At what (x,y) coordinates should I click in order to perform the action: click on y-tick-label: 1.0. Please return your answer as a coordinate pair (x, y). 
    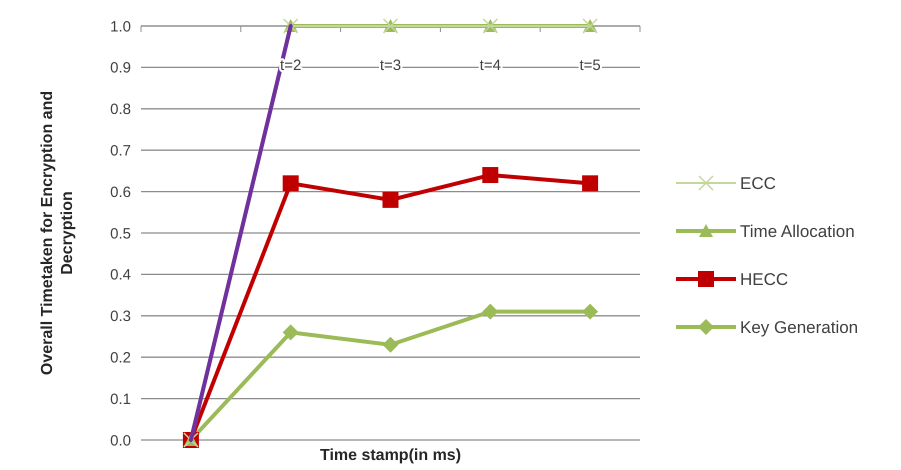
    Looking at the image, I should click on (120, 27).